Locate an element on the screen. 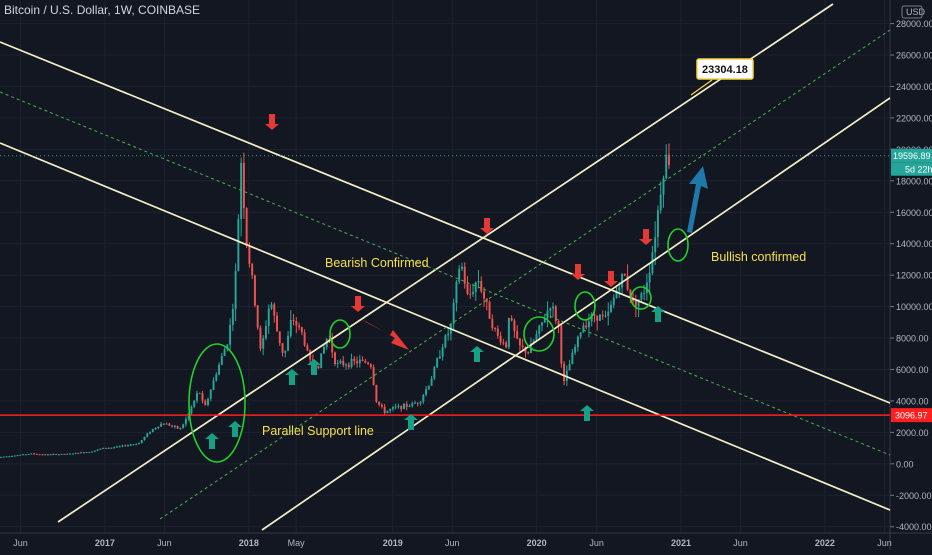  price-tick-label: 6000.00 is located at coordinates (912, 370).